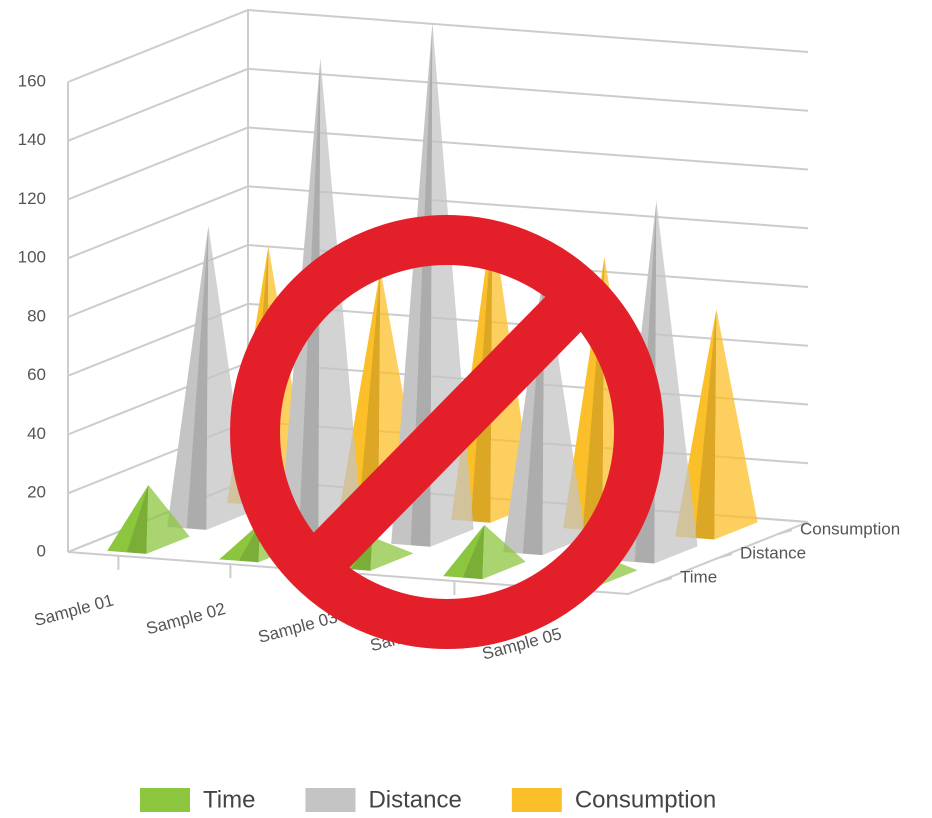 This screenshot has height=818, width=932. I want to click on depth-label: Time, so click(698, 576).